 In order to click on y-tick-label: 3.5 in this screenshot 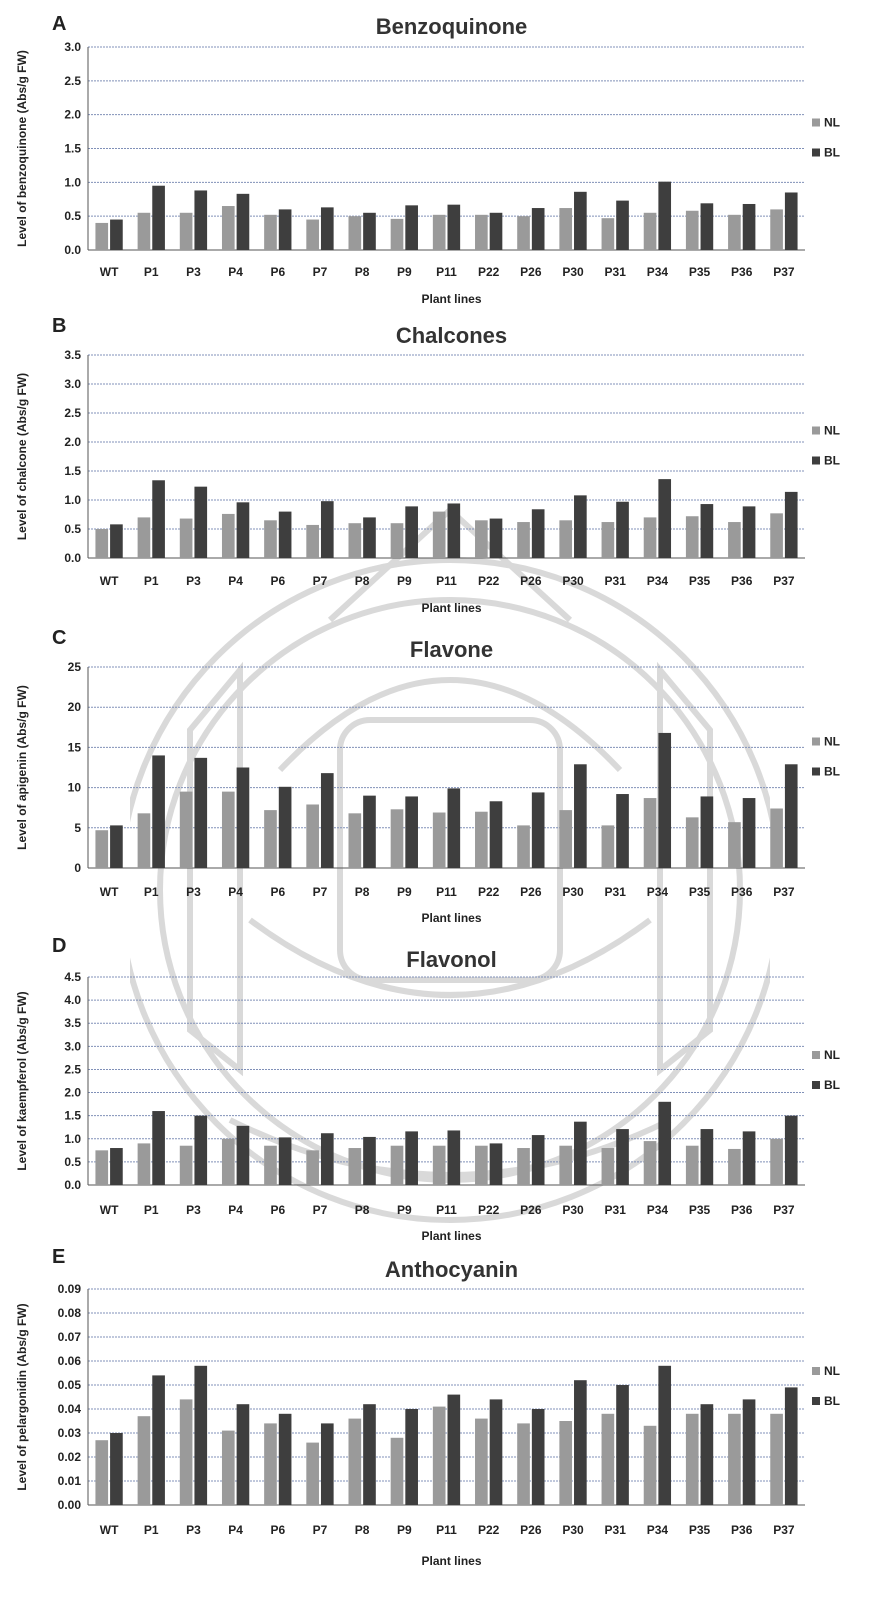, I will do `click(72, 355)`.